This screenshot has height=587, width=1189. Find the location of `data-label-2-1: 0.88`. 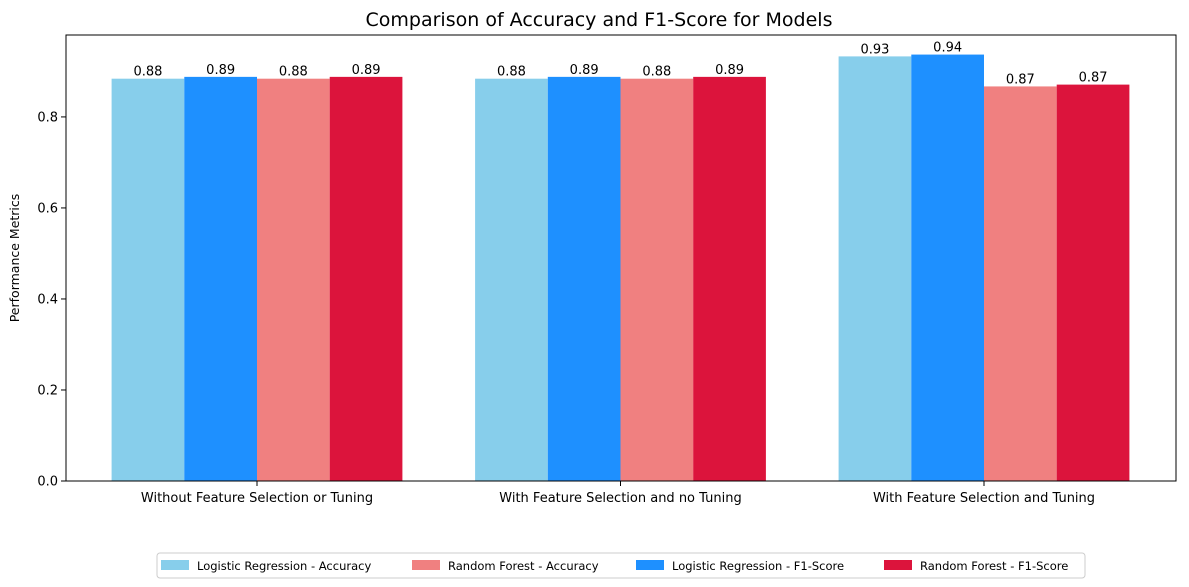

data-label-2-1: 0.88 is located at coordinates (656, 72).